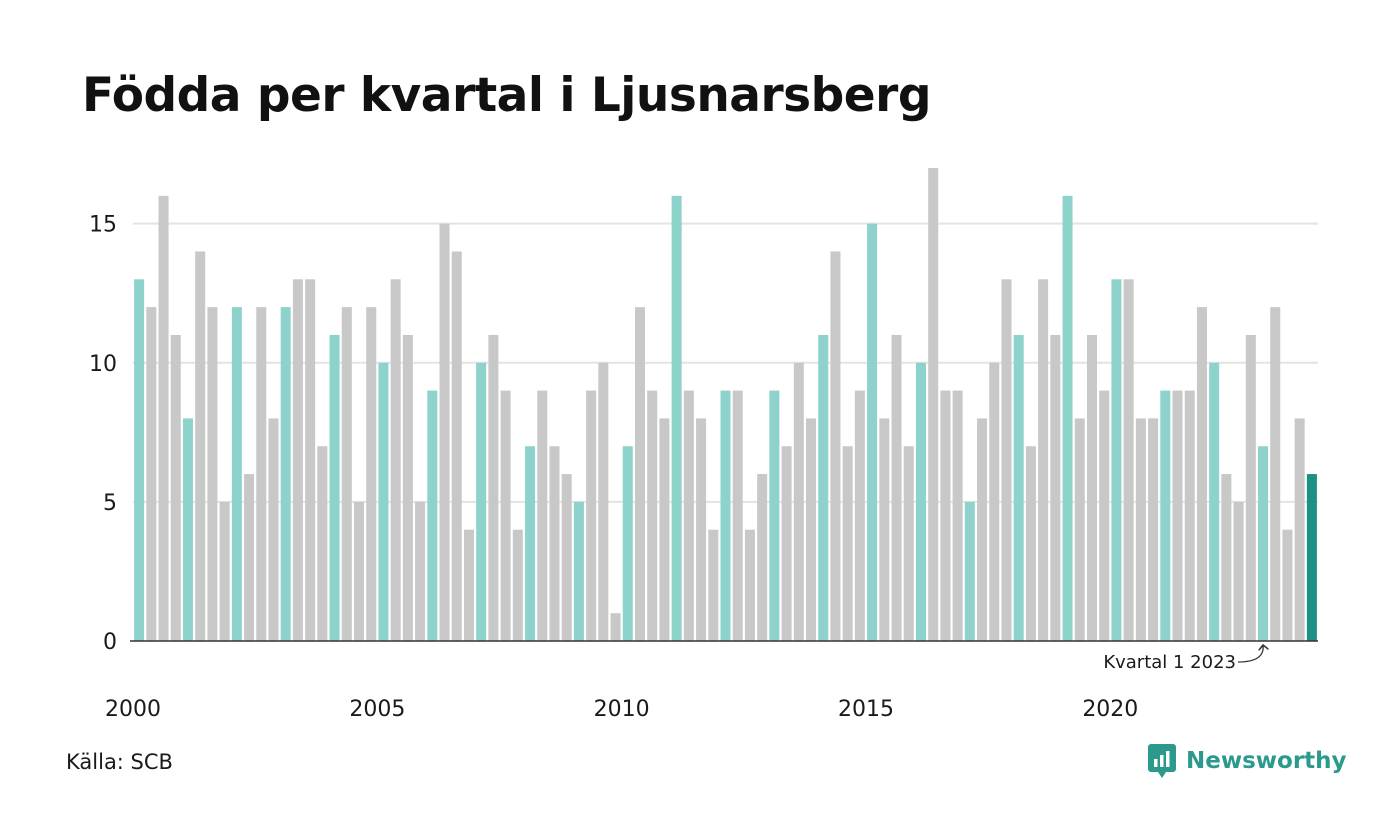  I want to click on x-tick-label: 2015, so click(866, 709).